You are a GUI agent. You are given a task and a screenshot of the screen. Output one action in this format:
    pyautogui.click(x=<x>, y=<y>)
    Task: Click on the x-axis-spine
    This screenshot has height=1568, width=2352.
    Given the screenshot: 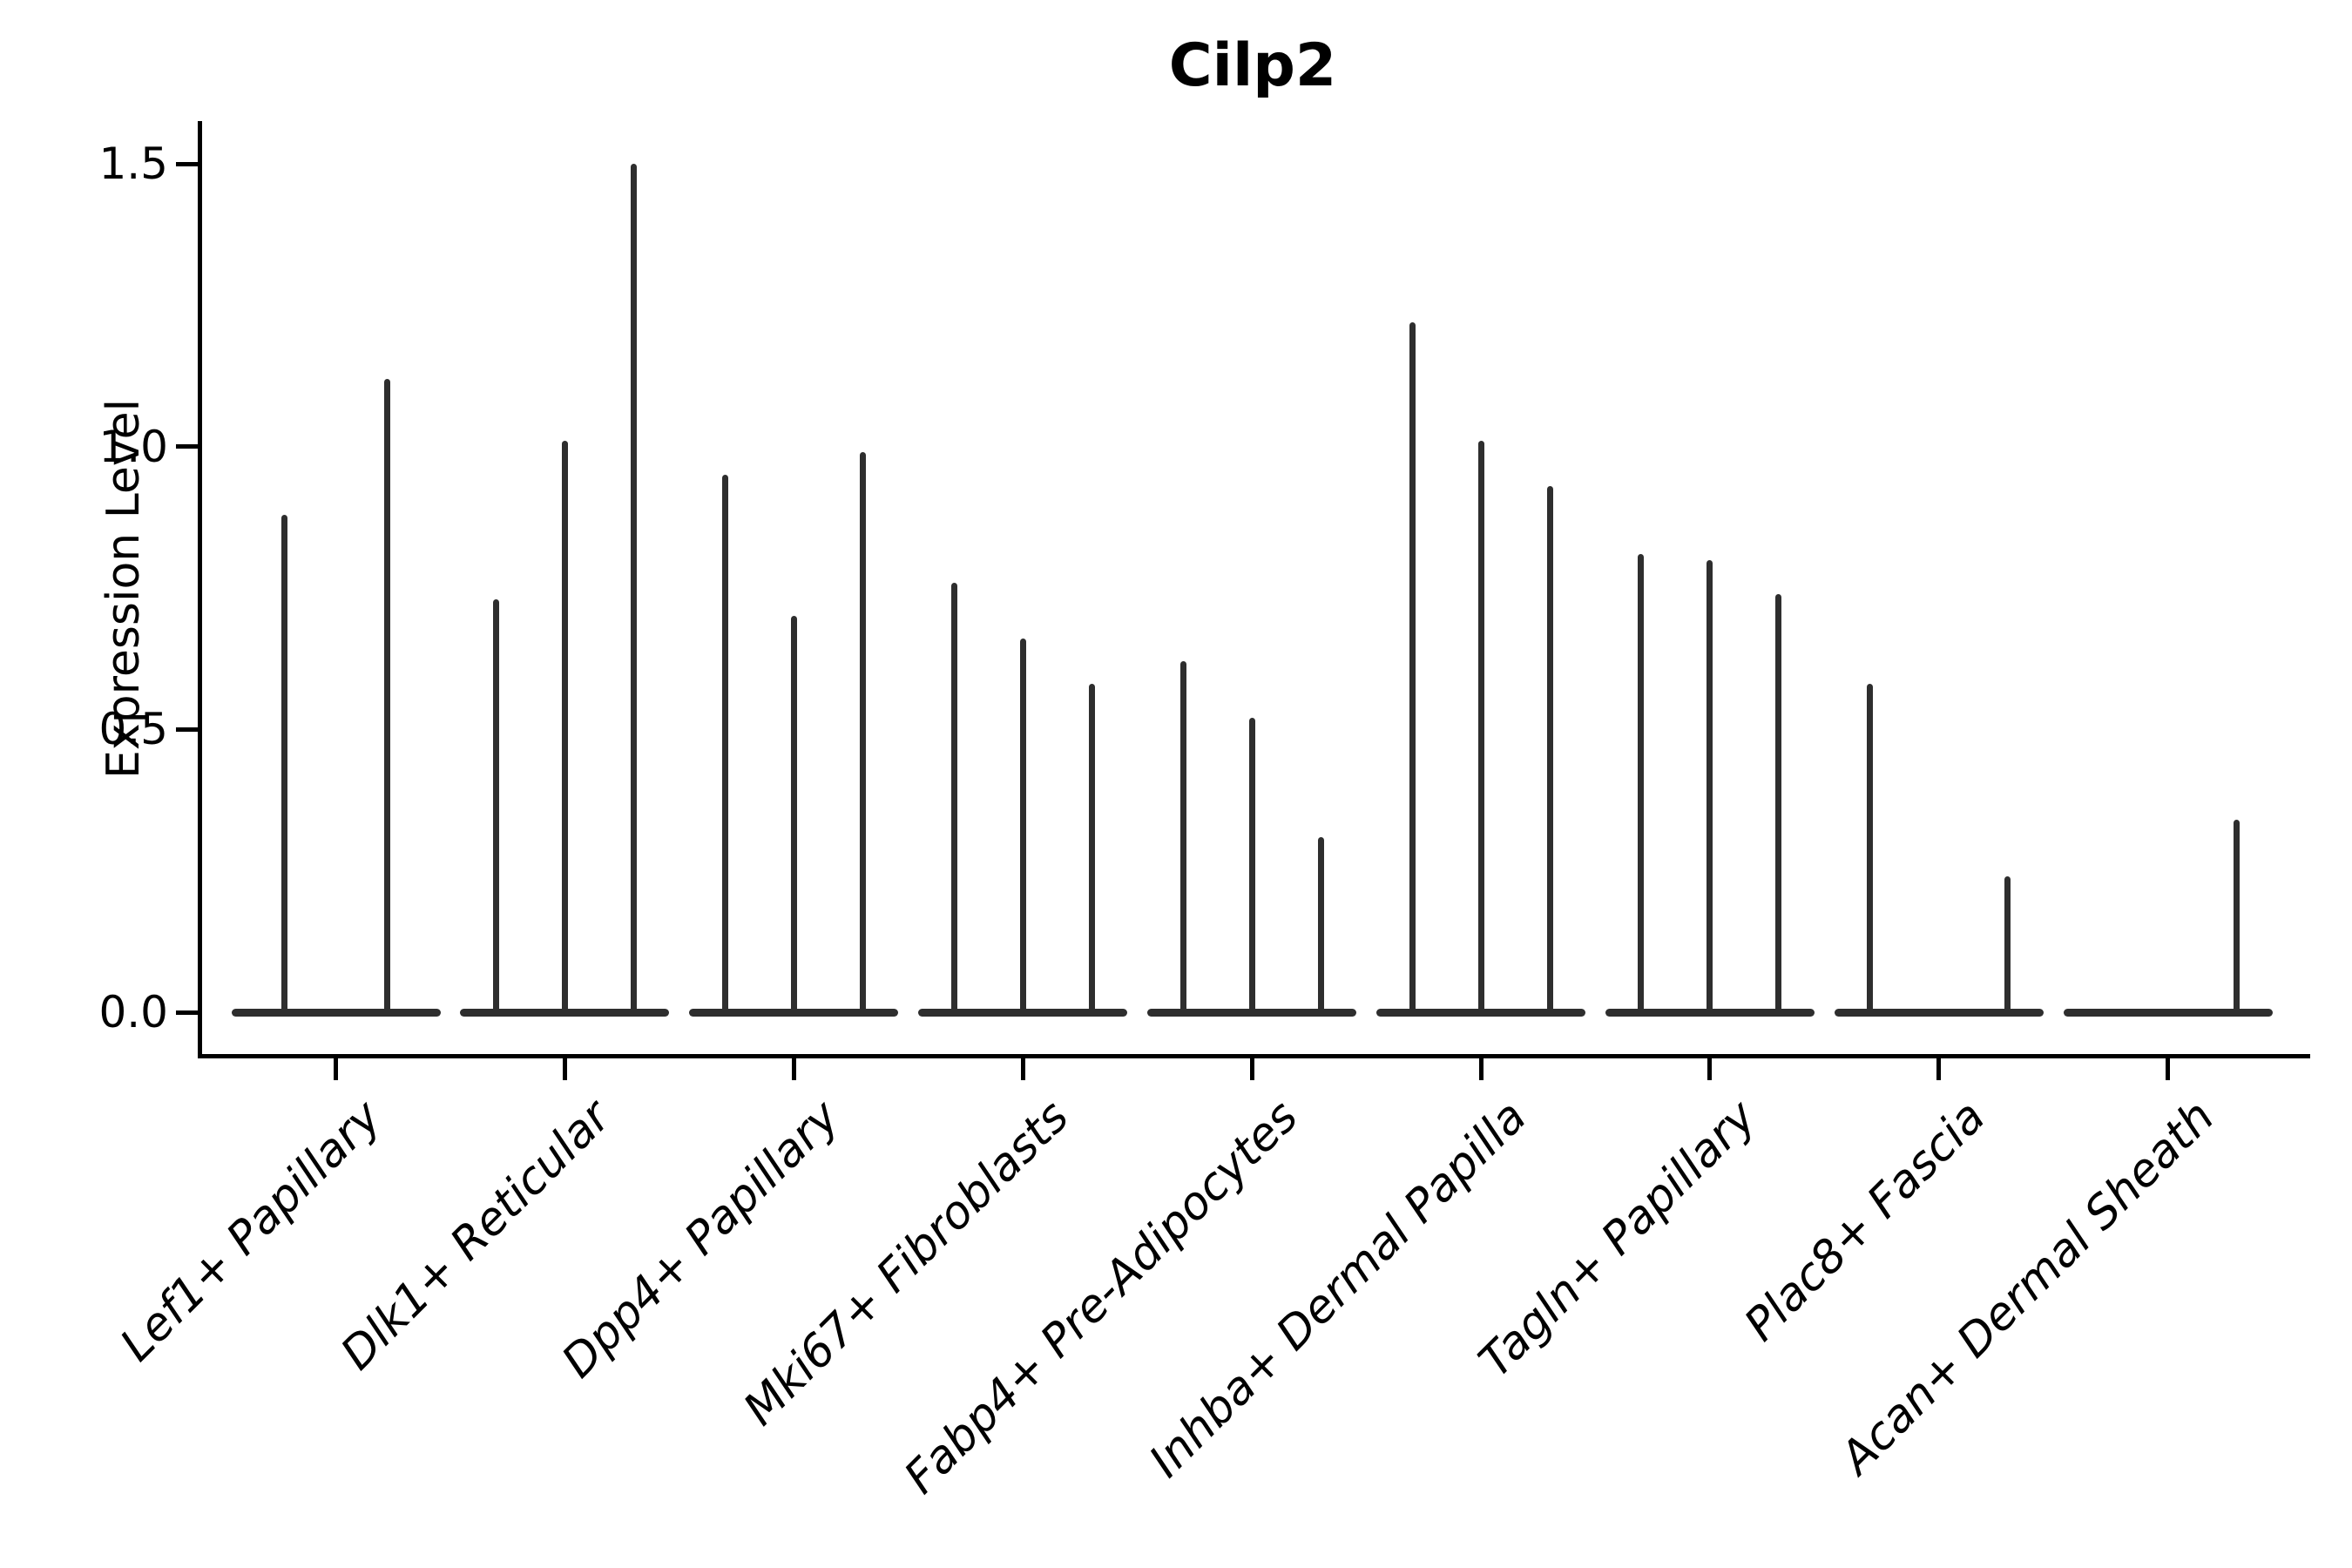 What is the action you would take?
    pyautogui.click(x=1254, y=1056)
    